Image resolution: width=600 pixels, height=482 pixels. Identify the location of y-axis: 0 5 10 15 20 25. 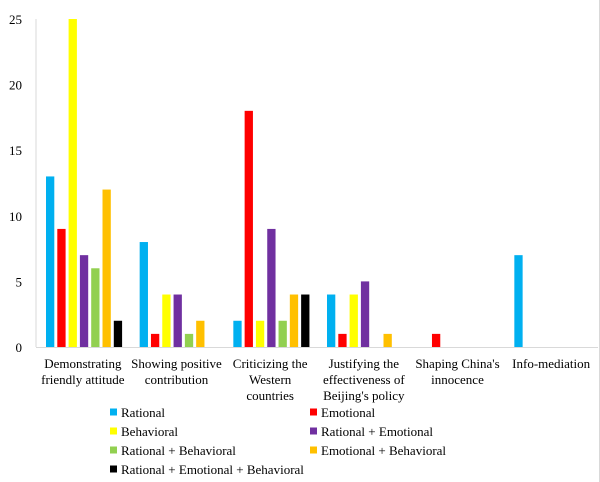
(23, 183).